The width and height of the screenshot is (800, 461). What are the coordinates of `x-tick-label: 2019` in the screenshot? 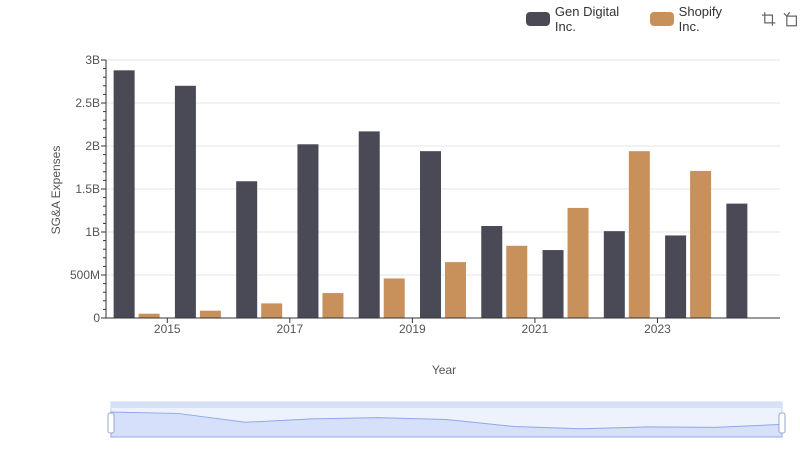 It's located at (412, 329).